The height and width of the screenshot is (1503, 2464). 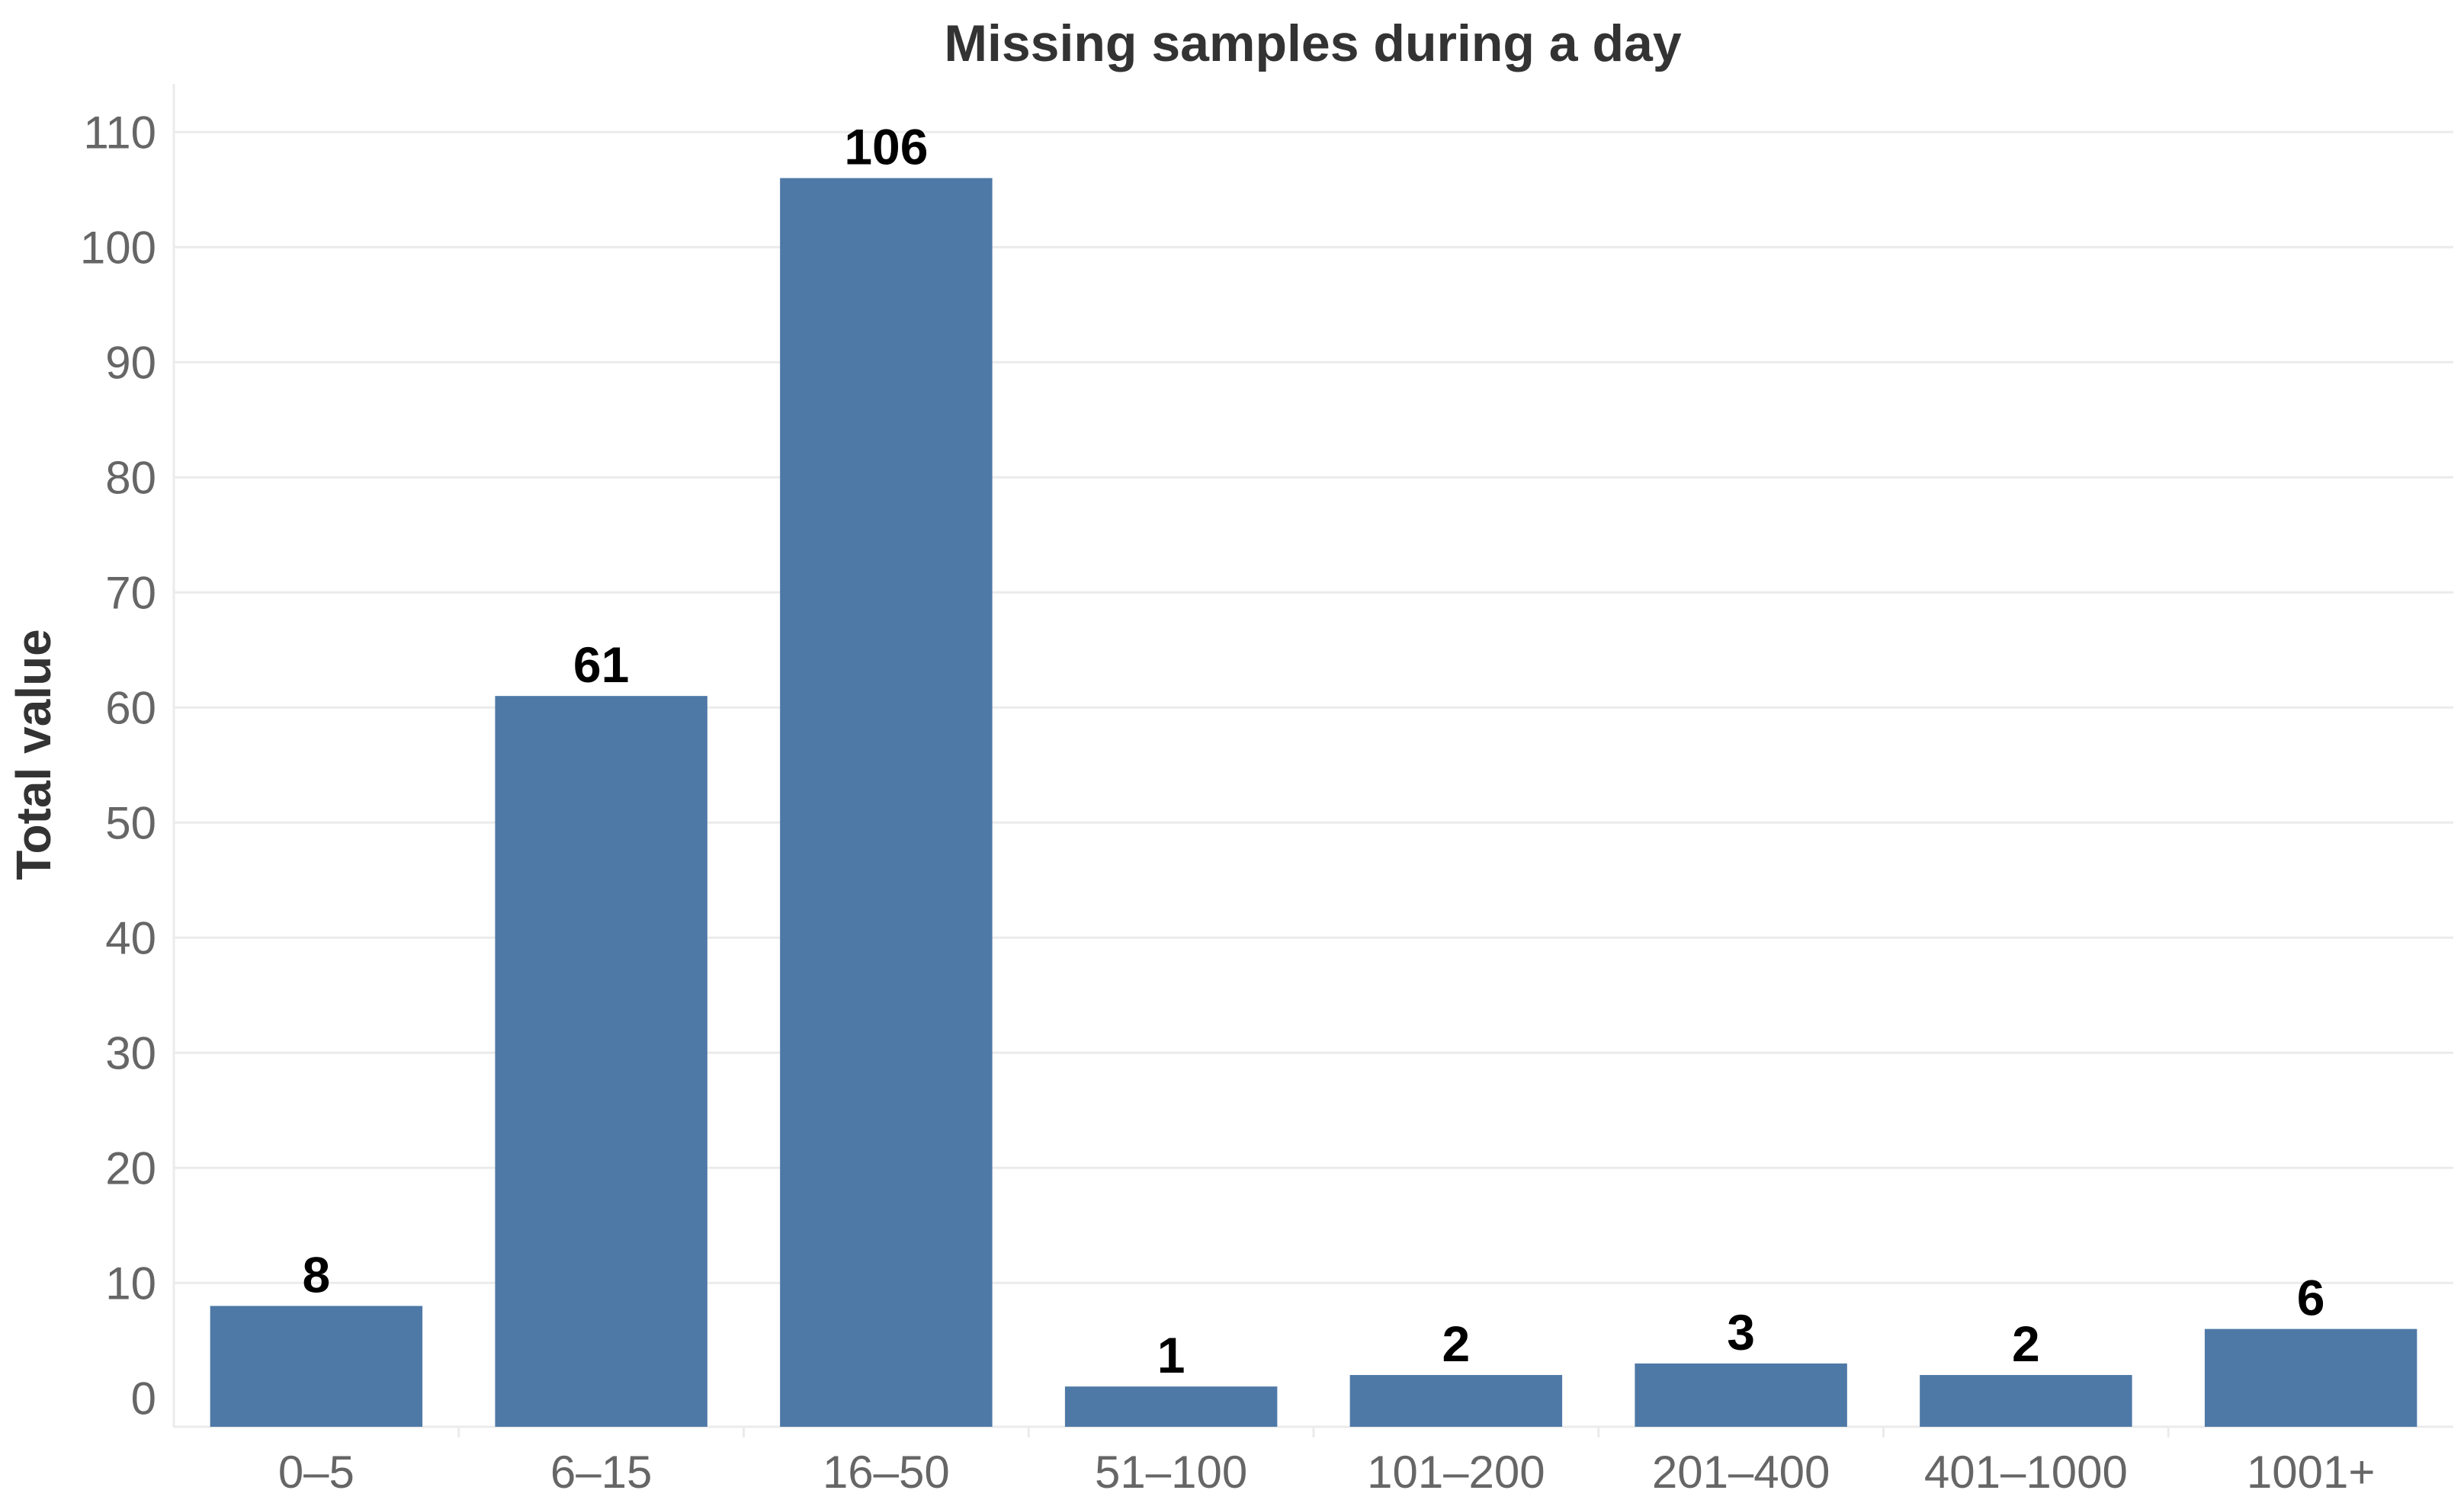 What do you see at coordinates (2311, 1472) in the screenshot?
I see `x-tick-label: 1001+` at bounding box center [2311, 1472].